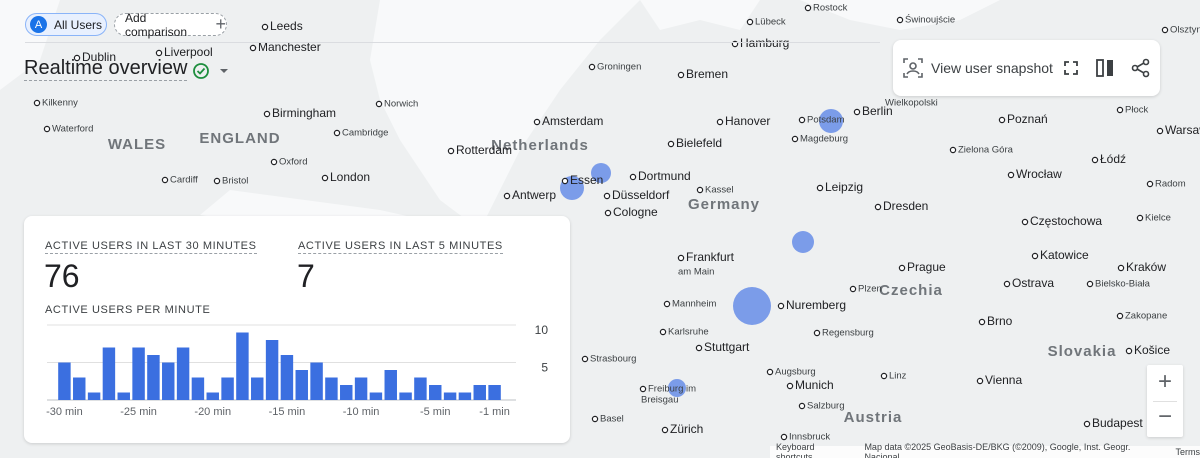  What do you see at coordinates (707, 74) in the screenshot?
I see `city-label: Bremen` at bounding box center [707, 74].